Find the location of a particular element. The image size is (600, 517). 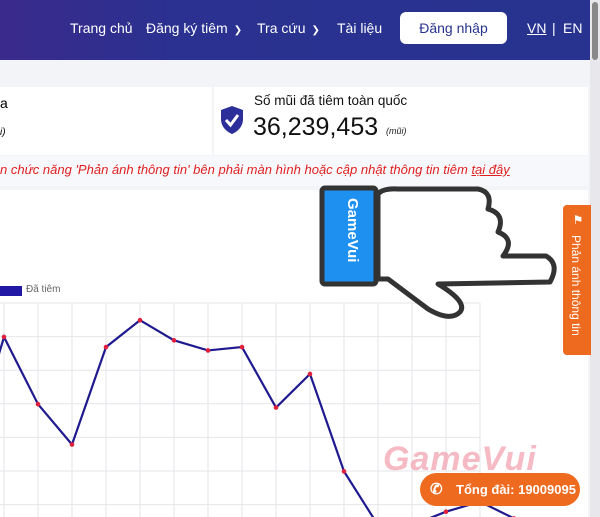

scrollbar-thumb is located at coordinates (595, 31).